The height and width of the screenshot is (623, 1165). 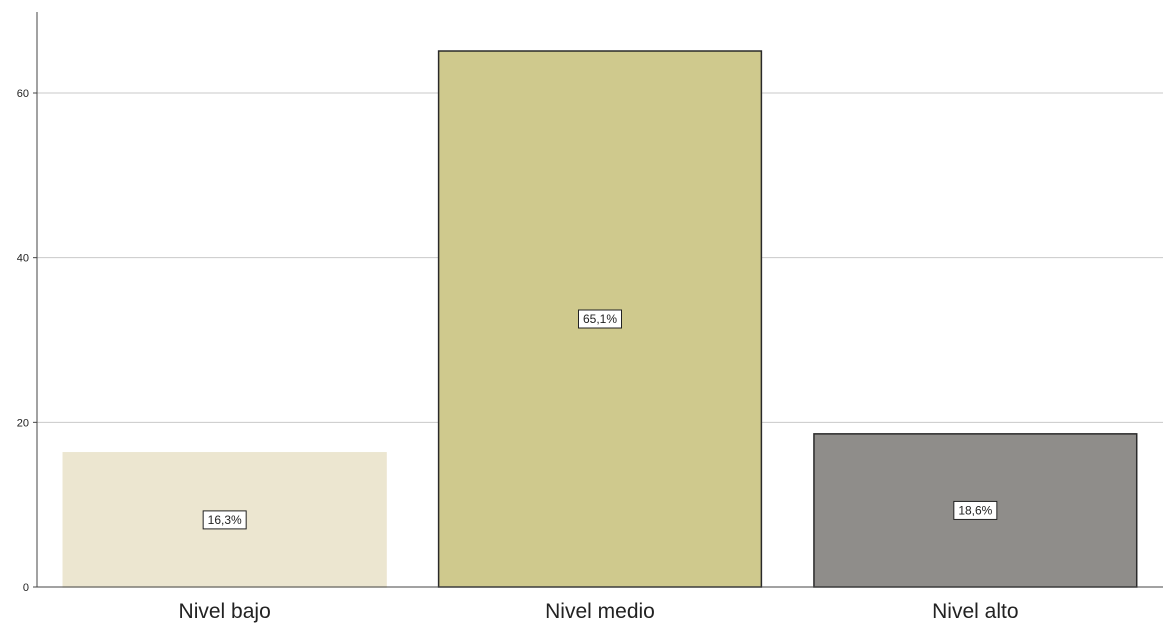 I want to click on y-tick-label-0: 0, so click(x=26, y=588).